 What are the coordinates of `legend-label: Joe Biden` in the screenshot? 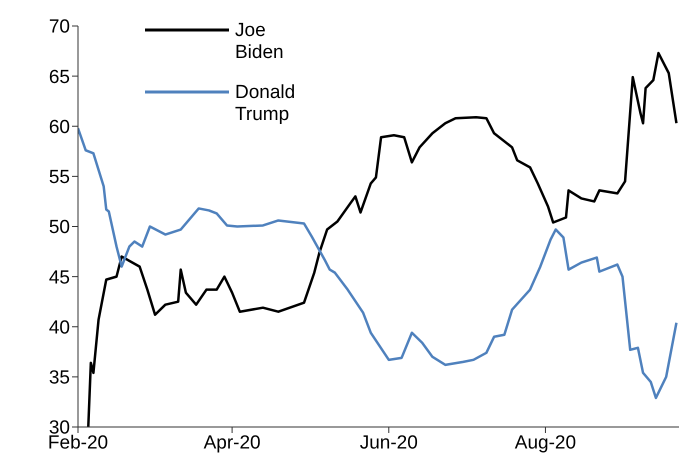 It's located at (260, 42).